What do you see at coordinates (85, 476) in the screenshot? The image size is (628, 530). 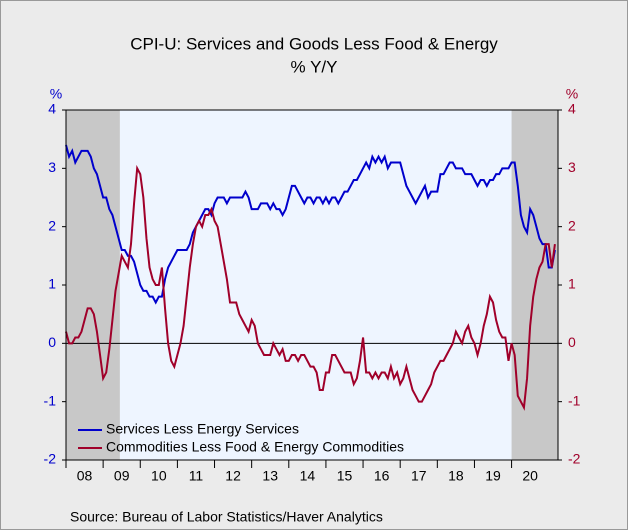 I see `x-tick-label: 08` at bounding box center [85, 476].